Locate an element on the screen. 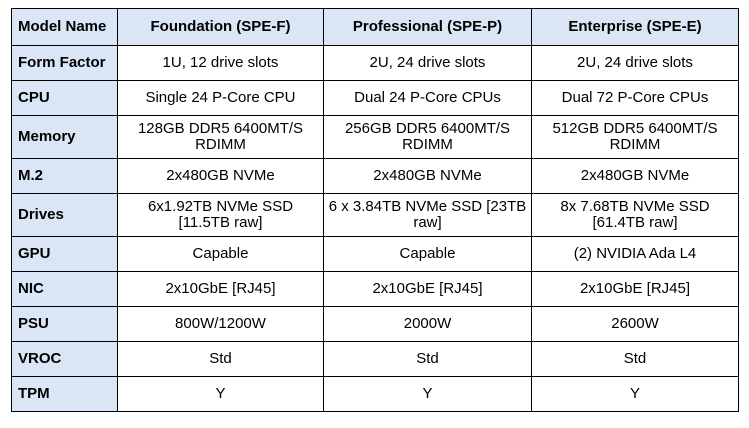 Image resolution: width=749 pixels, height=428 pixels. table-cell: 6x1.92TB NVMe SSD [11.5TB raw] is located at coordinates (220, 215).